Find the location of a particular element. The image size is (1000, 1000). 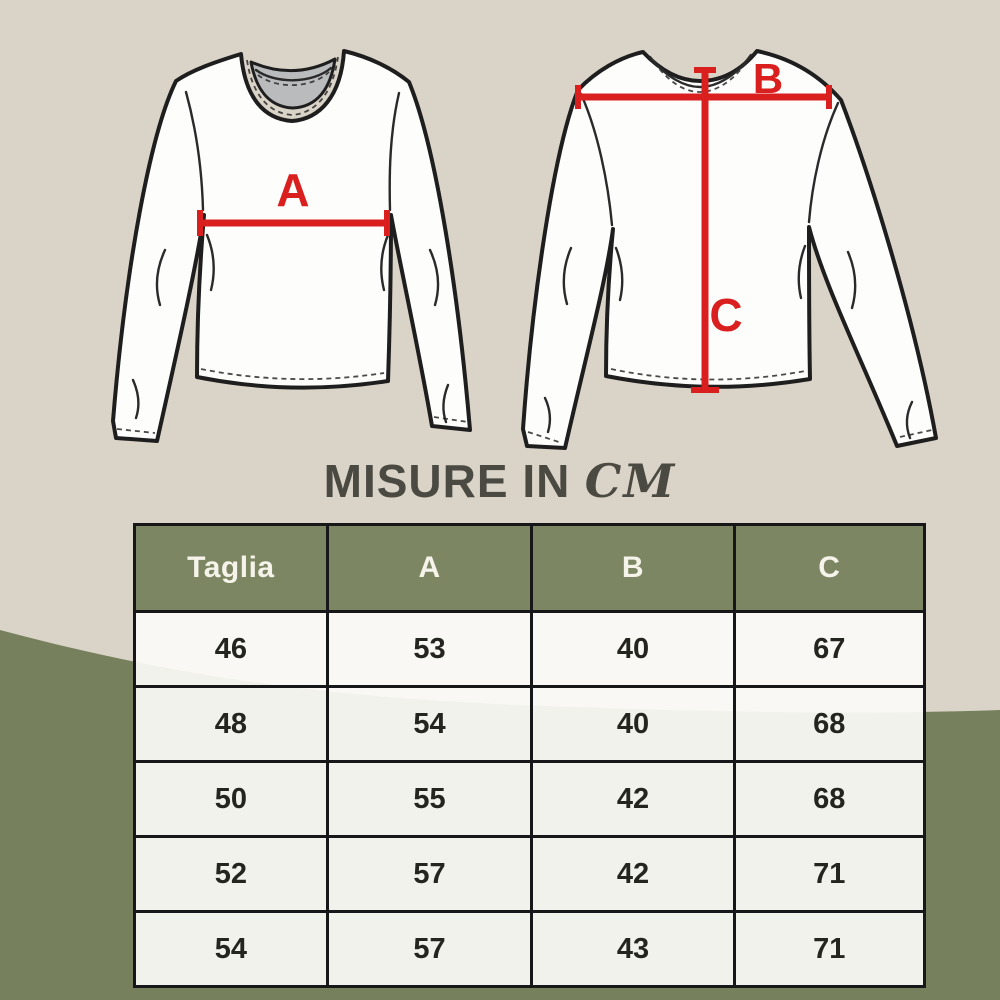

table-row: 50 55 42 68 is located at coordinates (530, 799).